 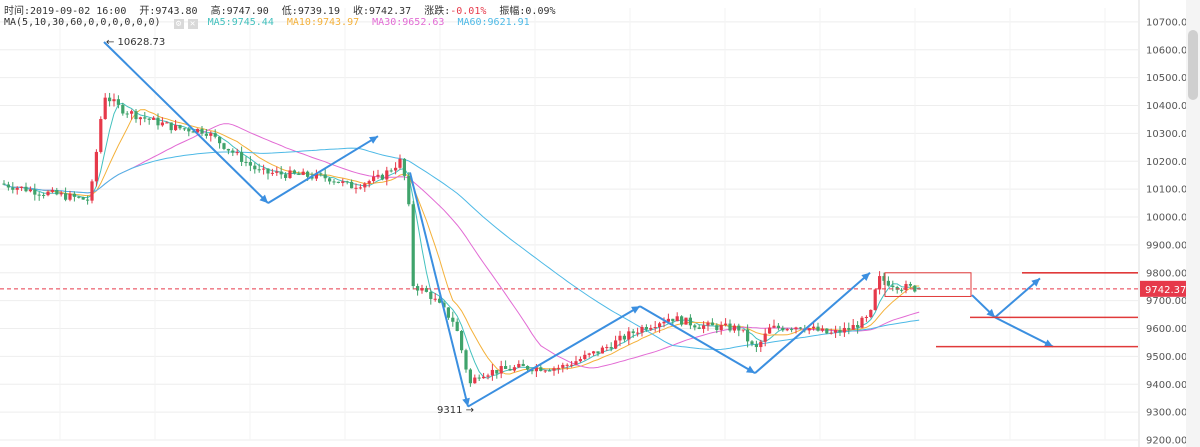 I want to click on current-price-tag, so click(x=1165, y=288).